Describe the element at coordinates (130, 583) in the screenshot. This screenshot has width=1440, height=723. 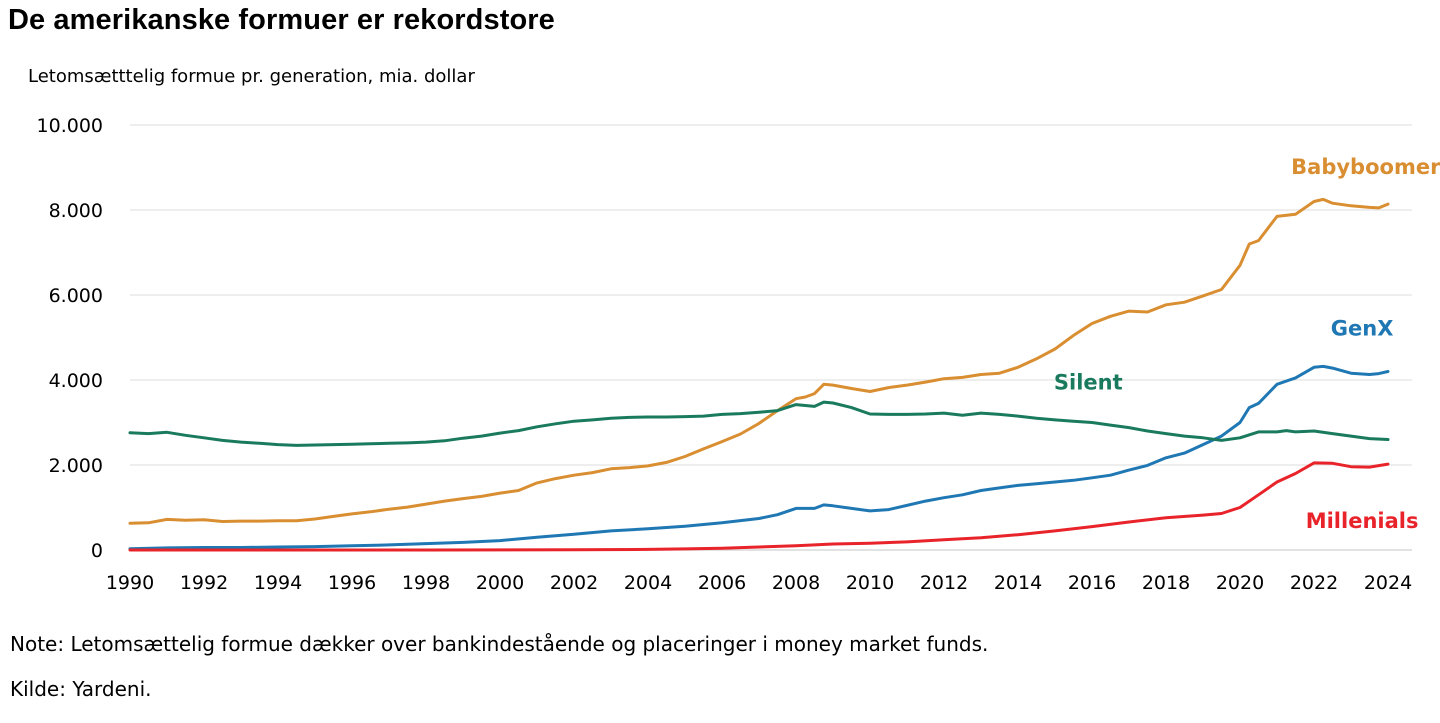
I see `x-tick-label: 1990` at that location.